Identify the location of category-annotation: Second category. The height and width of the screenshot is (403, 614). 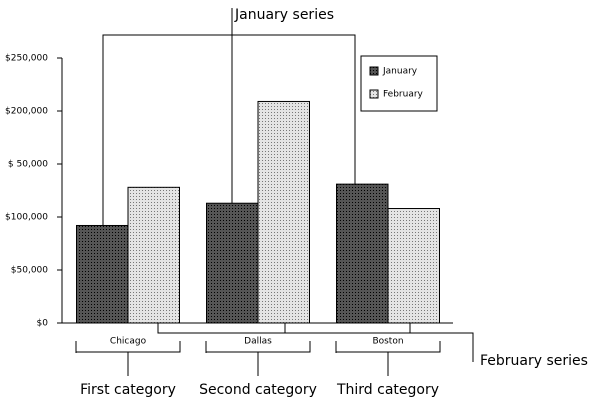
(258, 390).